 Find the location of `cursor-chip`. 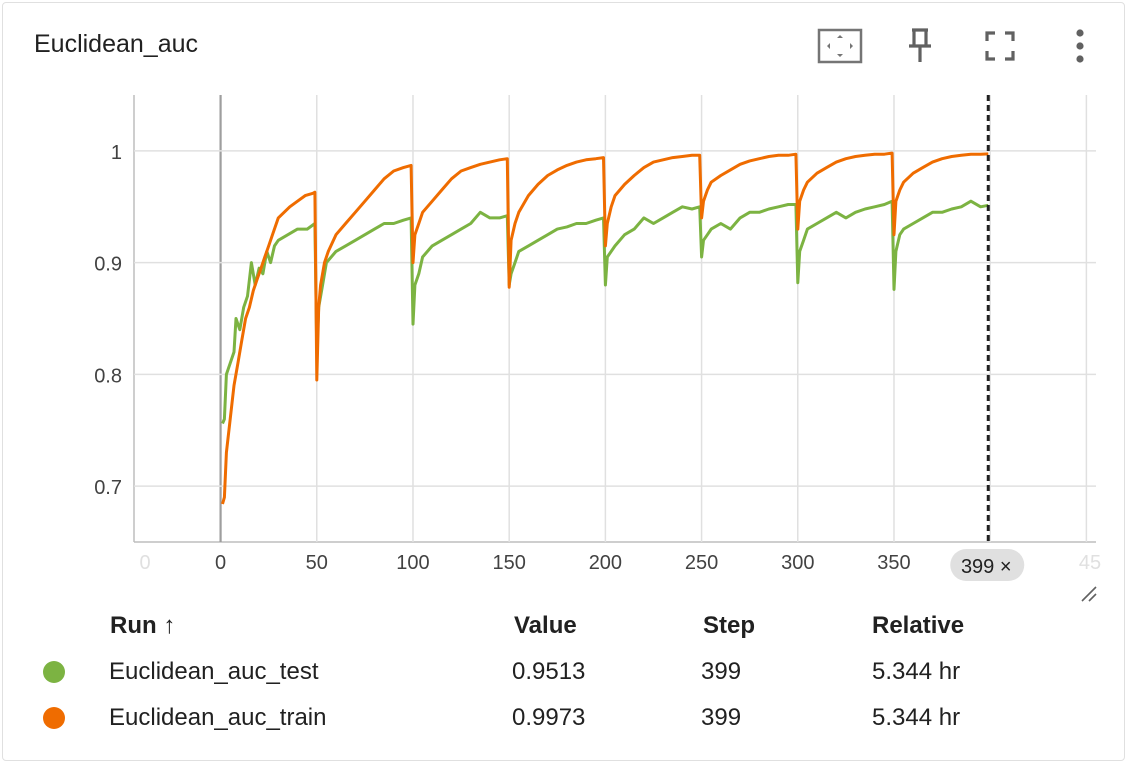

cursor-chip is located at coordinates (987, 565).